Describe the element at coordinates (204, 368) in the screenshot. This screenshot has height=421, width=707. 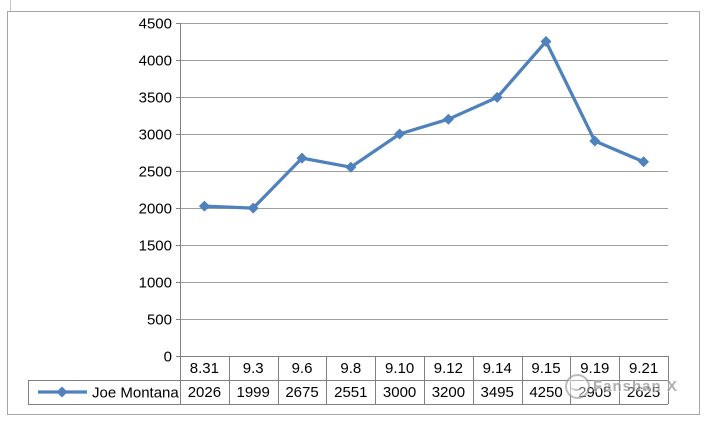
I see `category-cell-label: 8.31` at that location.